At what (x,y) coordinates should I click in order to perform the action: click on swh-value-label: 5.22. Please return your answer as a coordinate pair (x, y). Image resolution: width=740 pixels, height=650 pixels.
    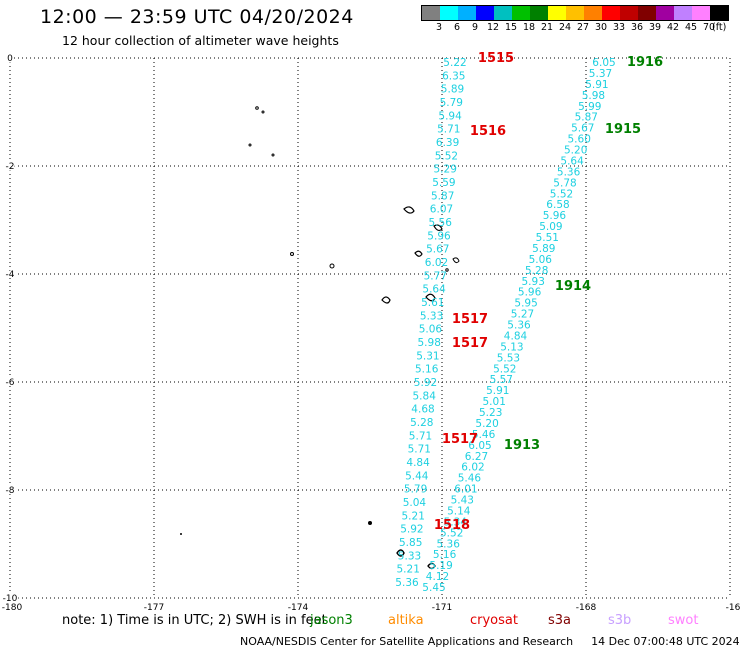
    Looking at the image, I should click on (454, 63).